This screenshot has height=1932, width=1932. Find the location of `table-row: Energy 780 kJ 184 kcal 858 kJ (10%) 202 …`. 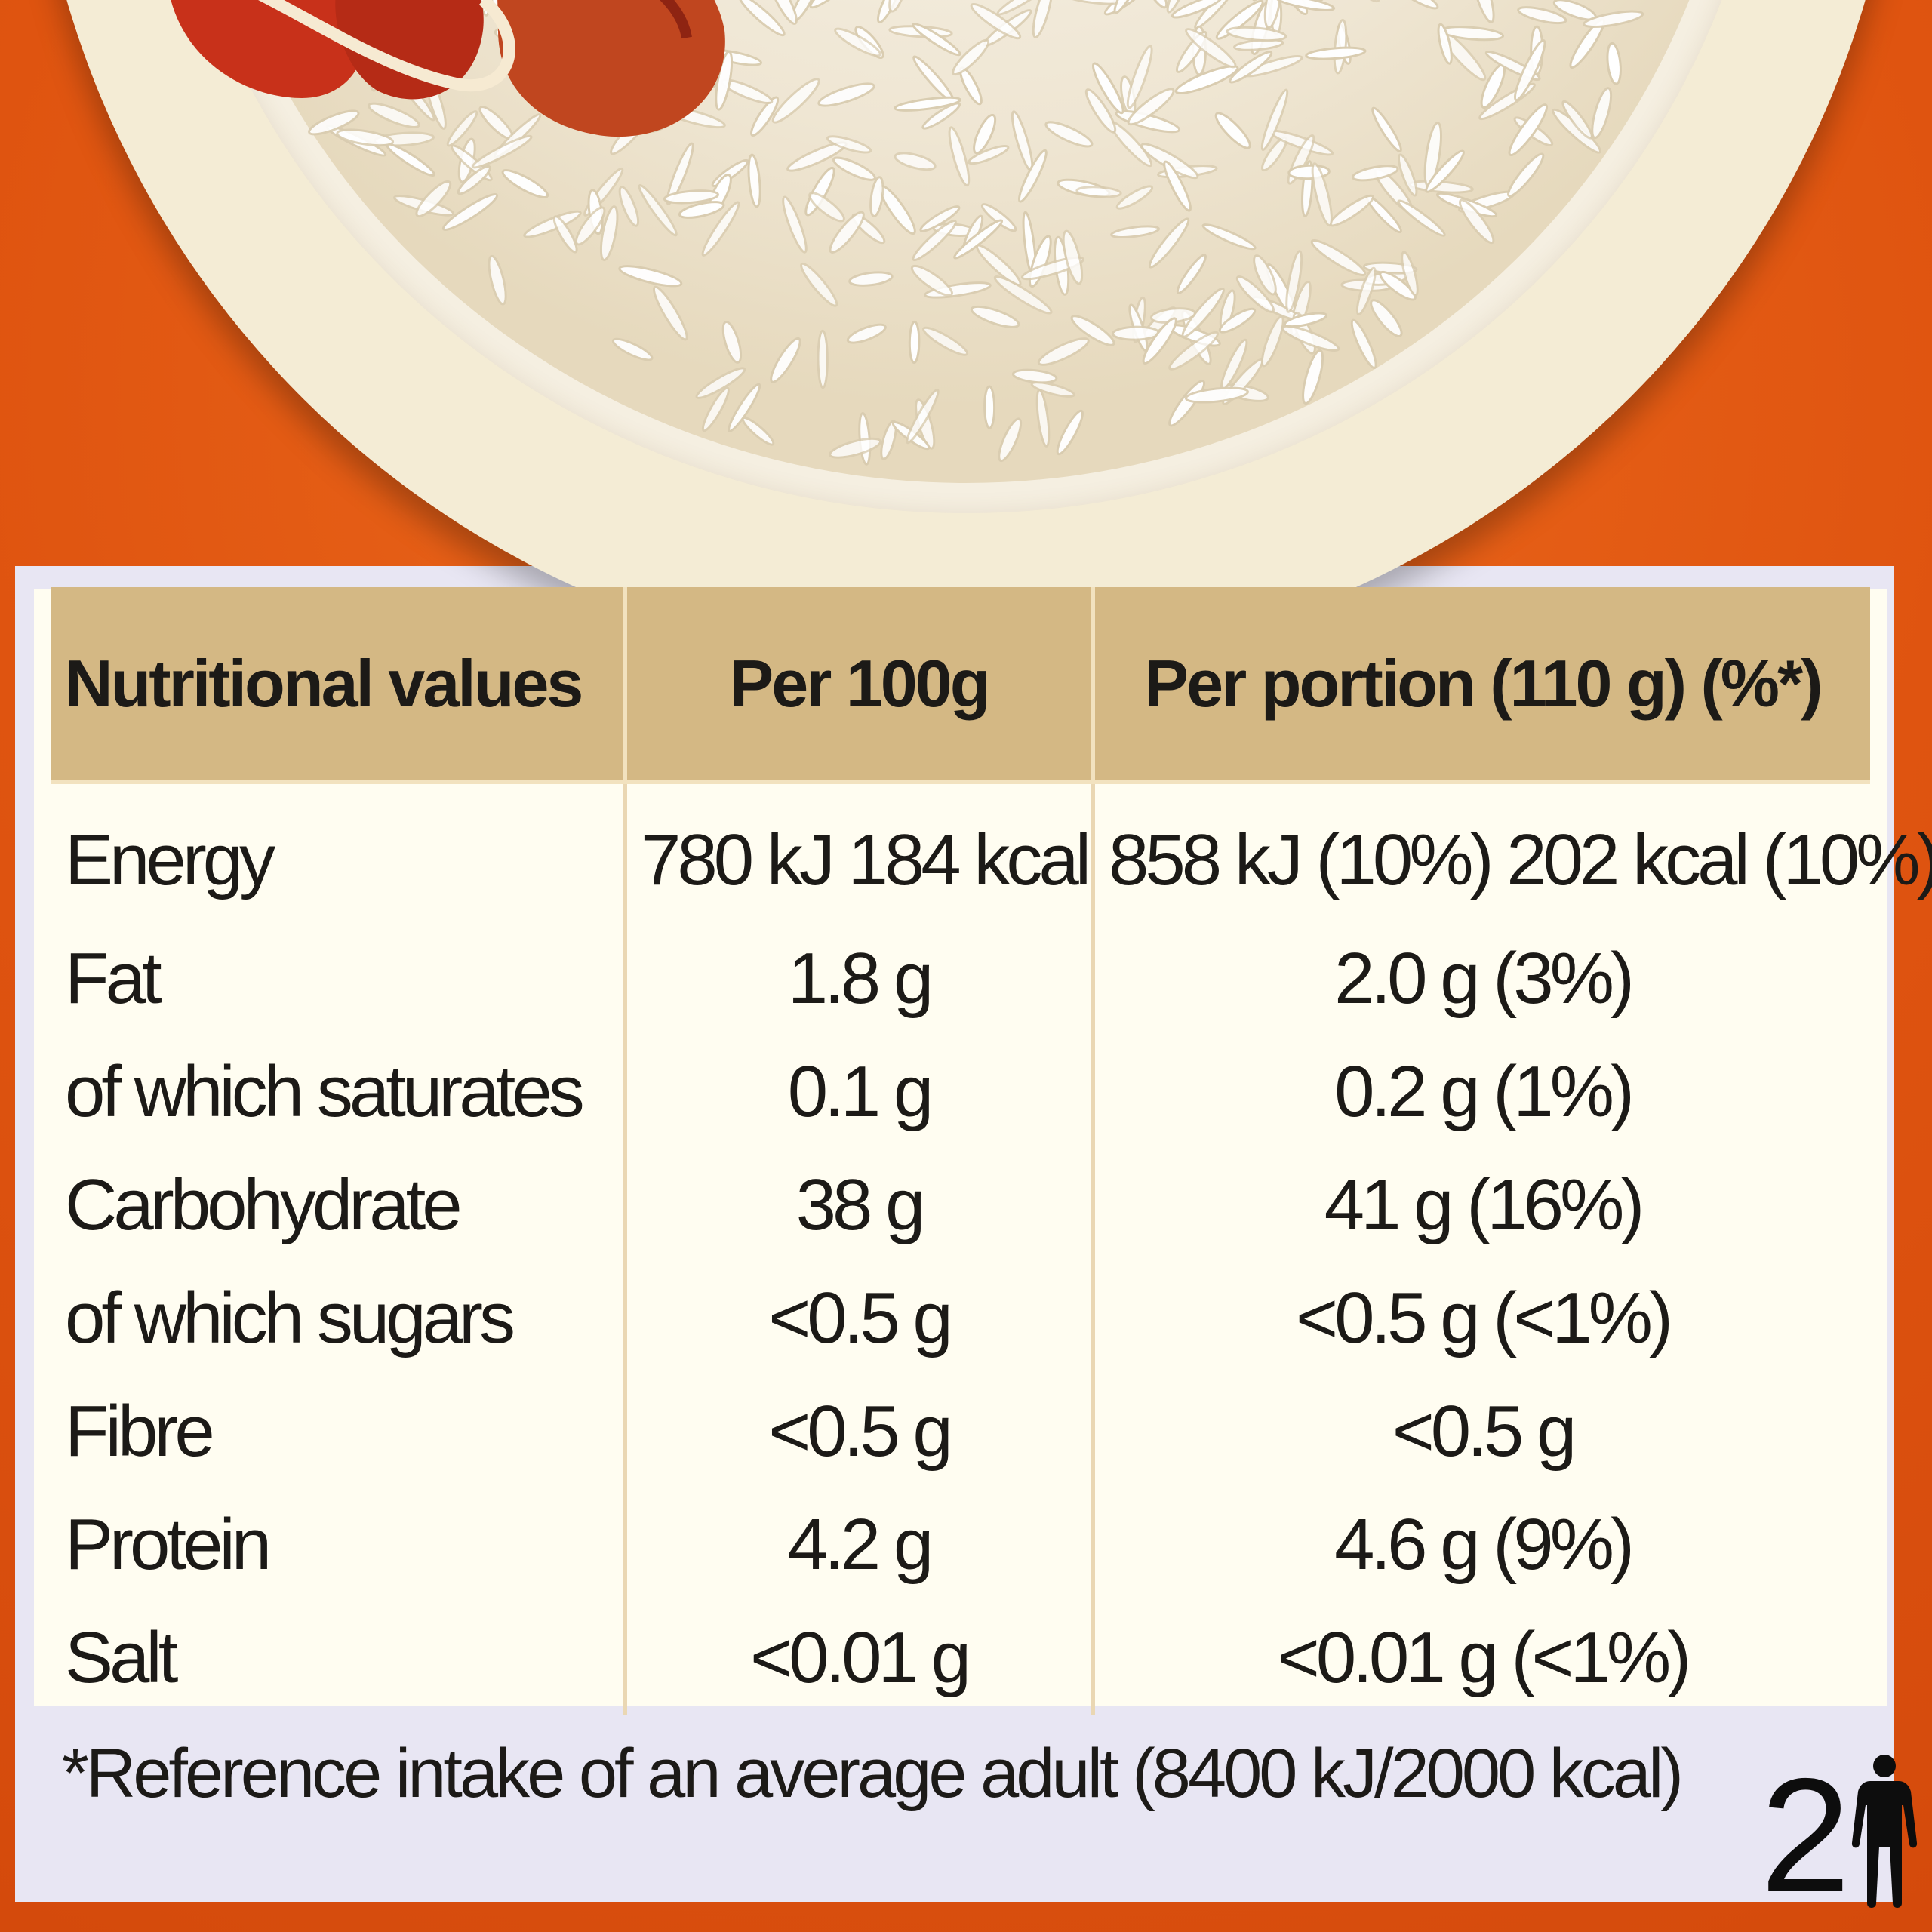

table-row: Energy 780 kJ 184 kcal 858 kJ (10%) 202 … is located at coordinates (991, 852).